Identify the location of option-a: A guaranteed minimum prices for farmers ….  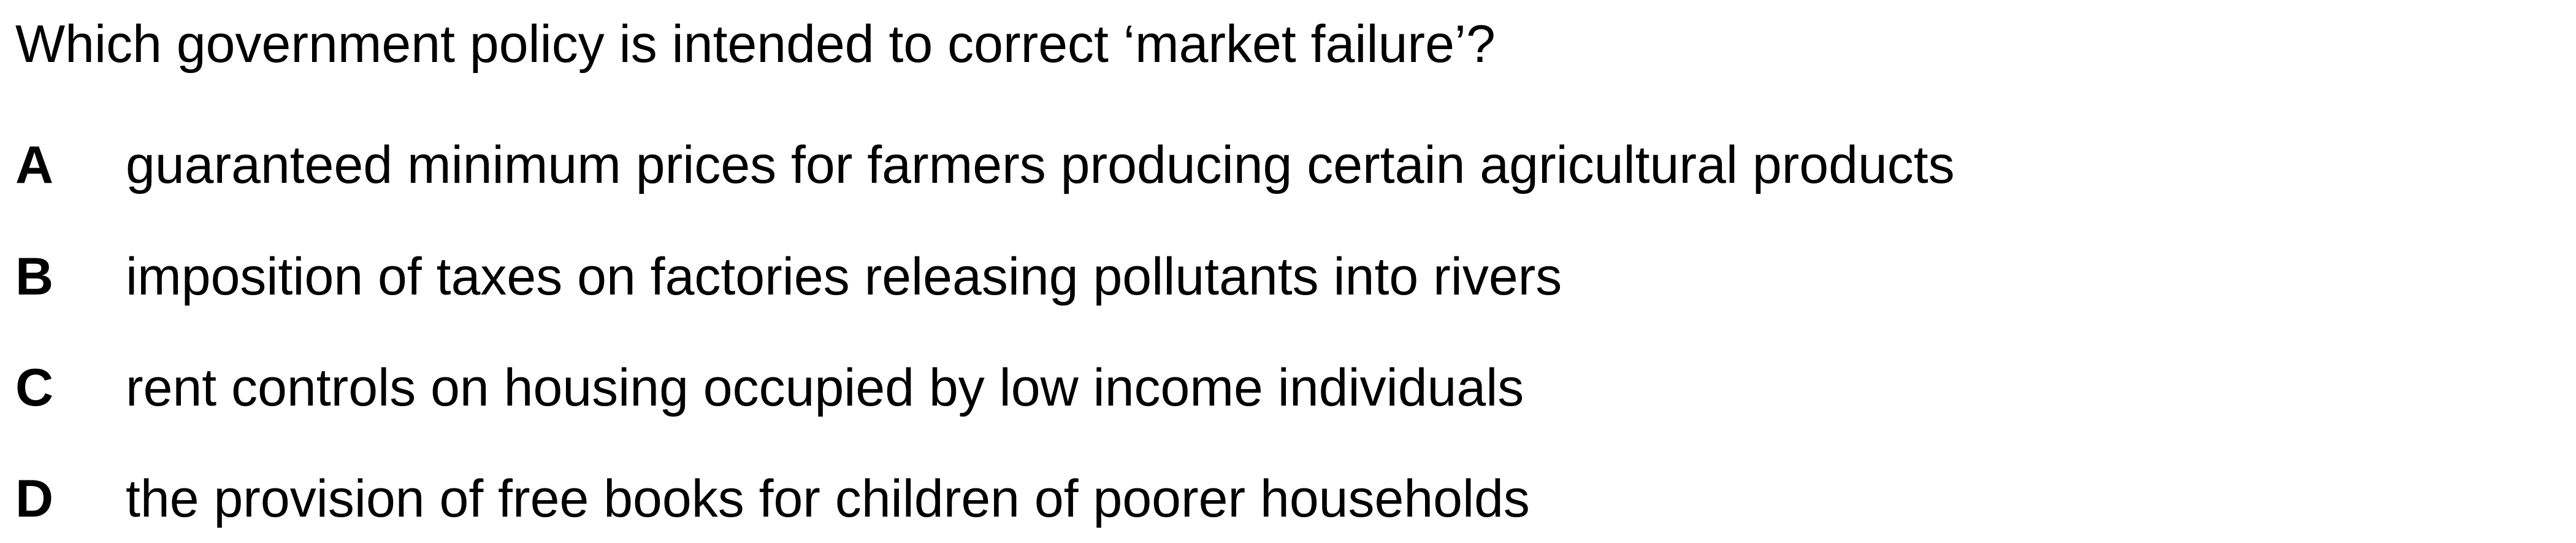
(985, 165).